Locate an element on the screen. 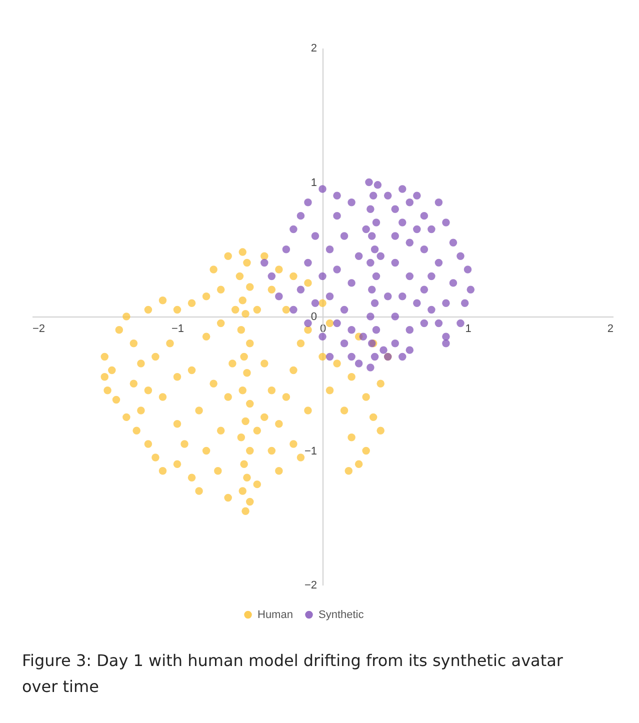 Image resolution: width=639 pixels, height=723 pixels. y-tick-label: −2 is located at coordinates (310, 586).